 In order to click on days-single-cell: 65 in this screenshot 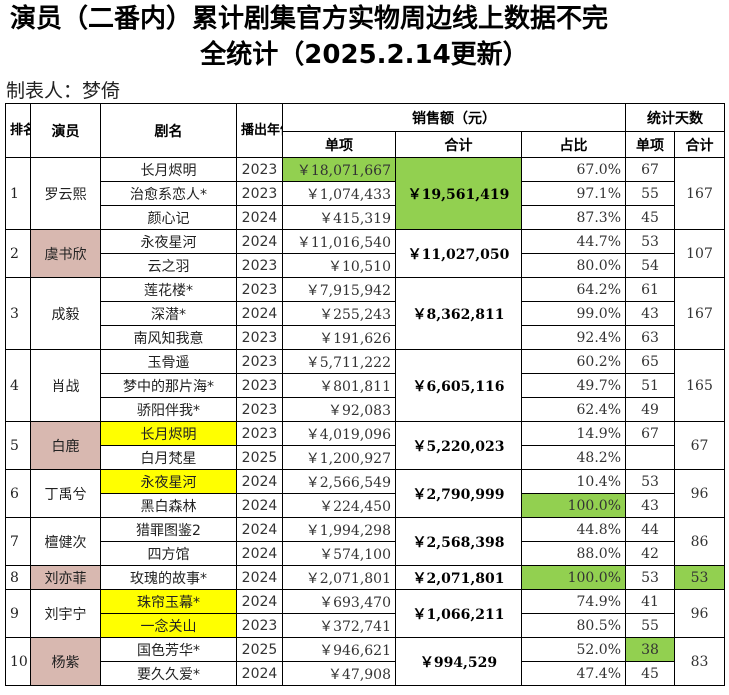, I will do `click(650, 361)`.